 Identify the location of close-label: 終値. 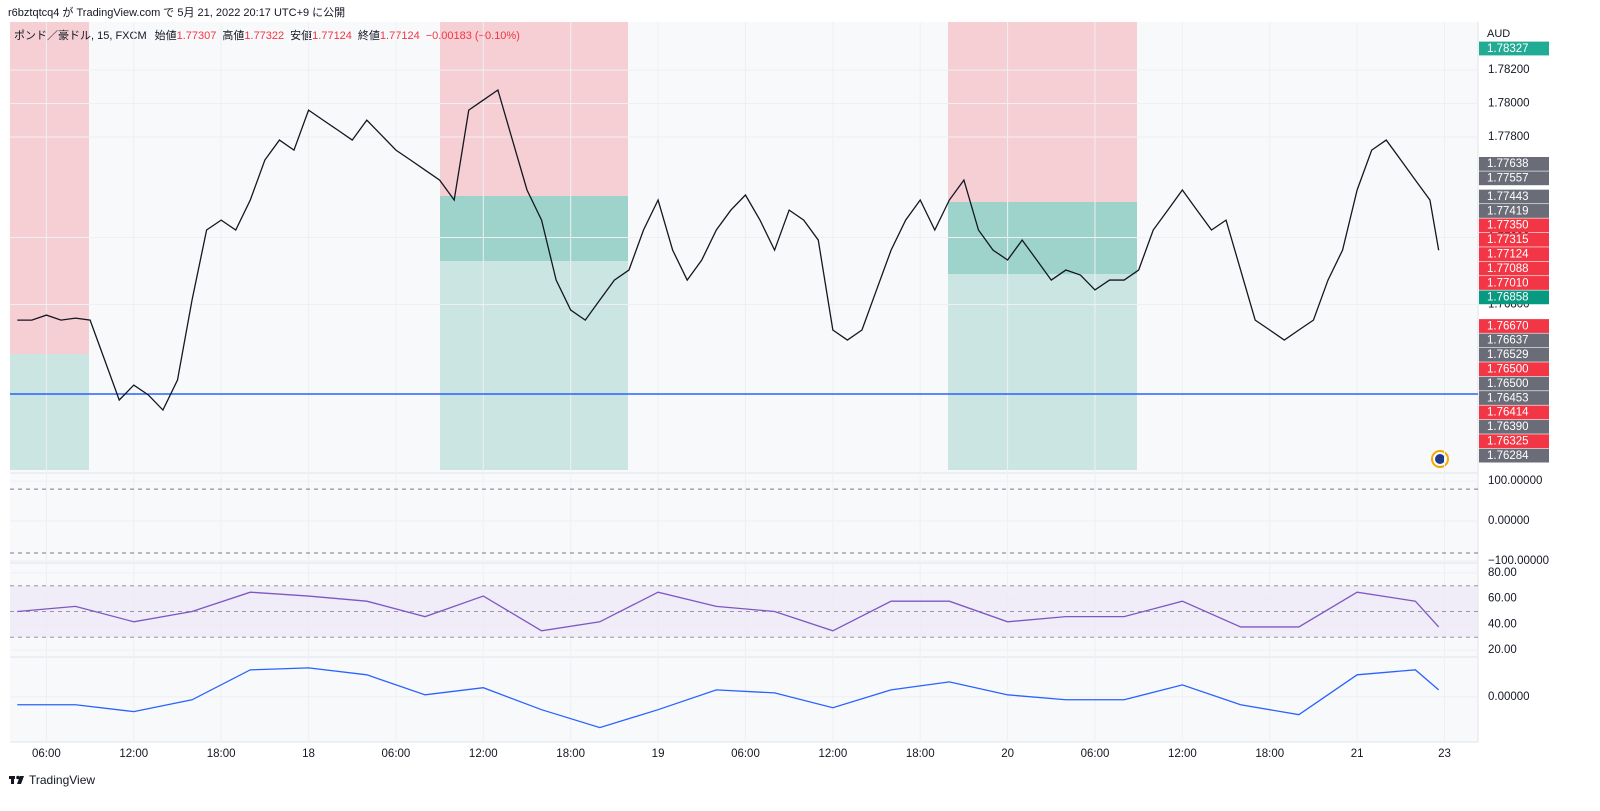
(369, 35).